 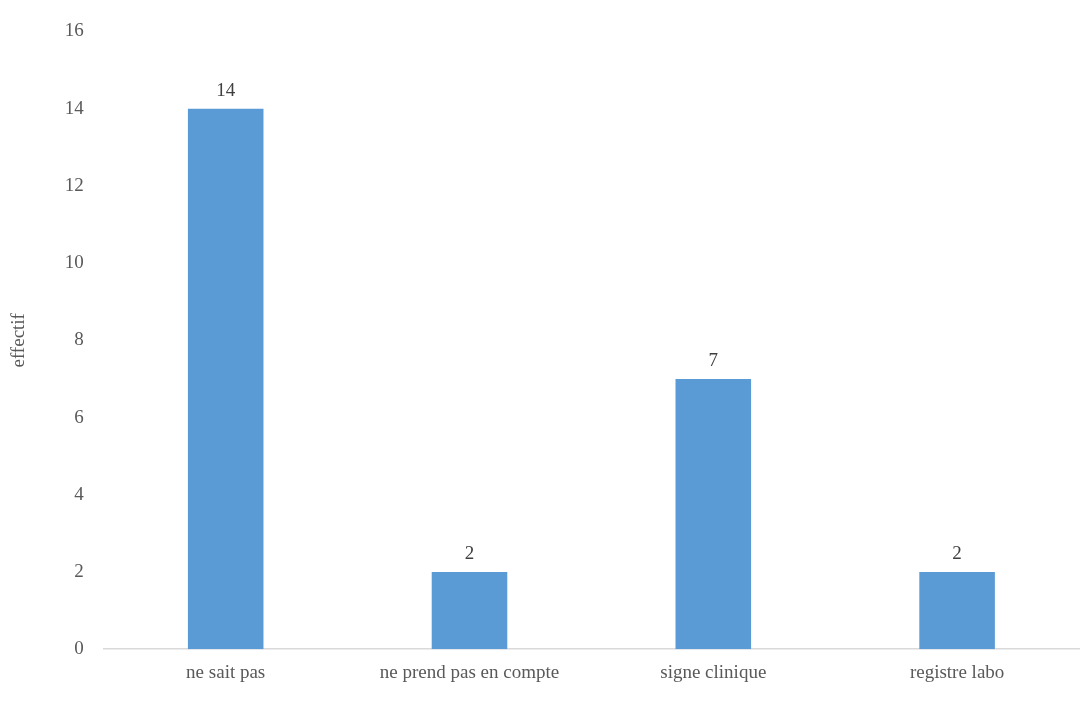 I want to click on y-tick-label: 4, so click(x=79, y=493).